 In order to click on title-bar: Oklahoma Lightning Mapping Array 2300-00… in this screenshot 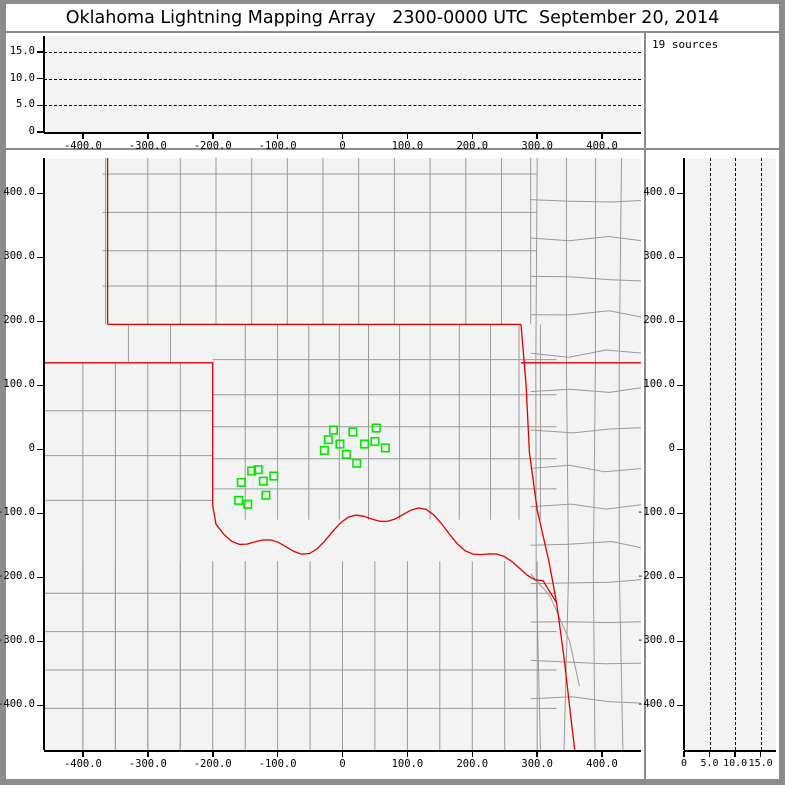, I will do `click(392, 17)`.